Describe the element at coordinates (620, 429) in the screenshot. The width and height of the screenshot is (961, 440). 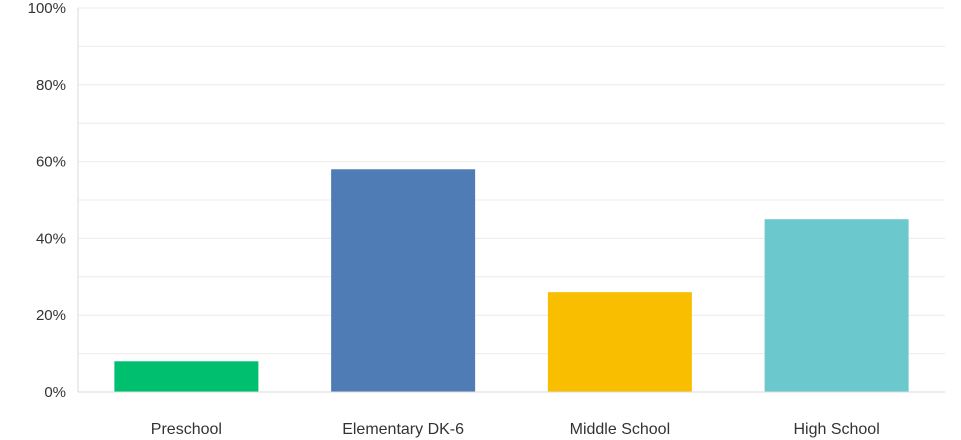
I see `x-tick-label: Middle School` at that location.